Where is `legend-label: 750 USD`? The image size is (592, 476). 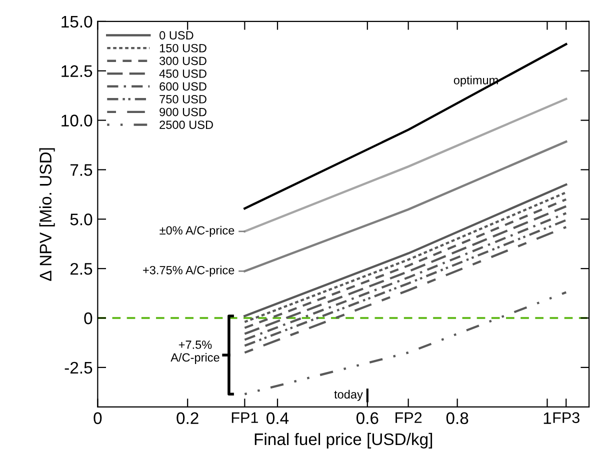 legend-label: 750 USD is located at coordinates (183, 99).